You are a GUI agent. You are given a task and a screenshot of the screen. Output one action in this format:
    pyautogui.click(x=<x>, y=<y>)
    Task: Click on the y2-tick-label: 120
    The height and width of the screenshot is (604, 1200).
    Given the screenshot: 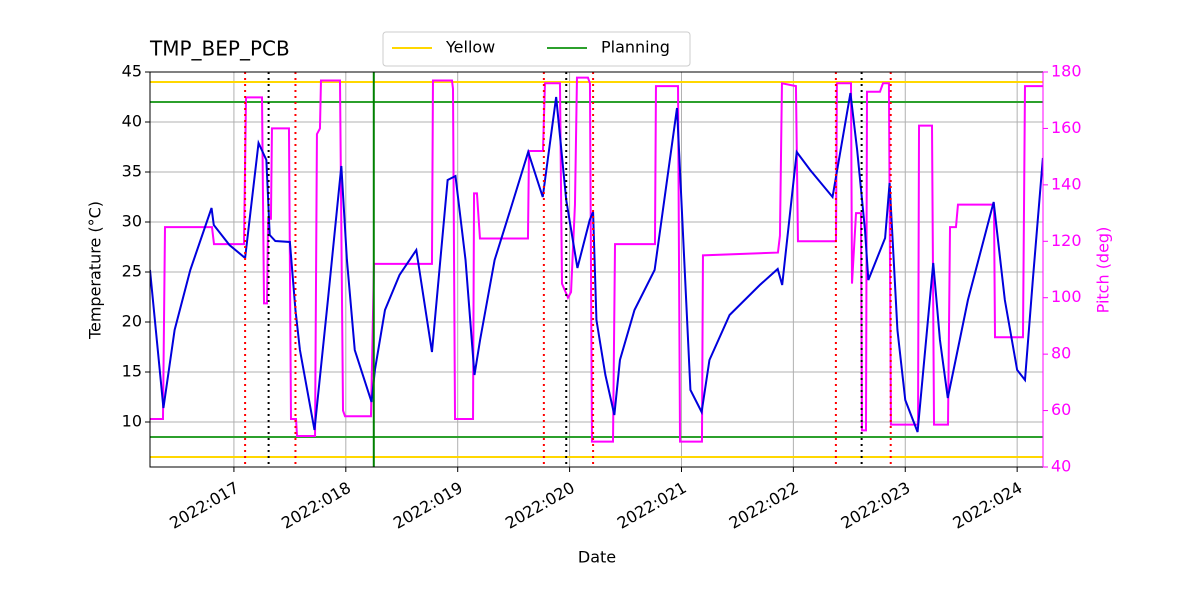 What is the action you would take?
    pyautogui.click(x=1066, y=240)
    